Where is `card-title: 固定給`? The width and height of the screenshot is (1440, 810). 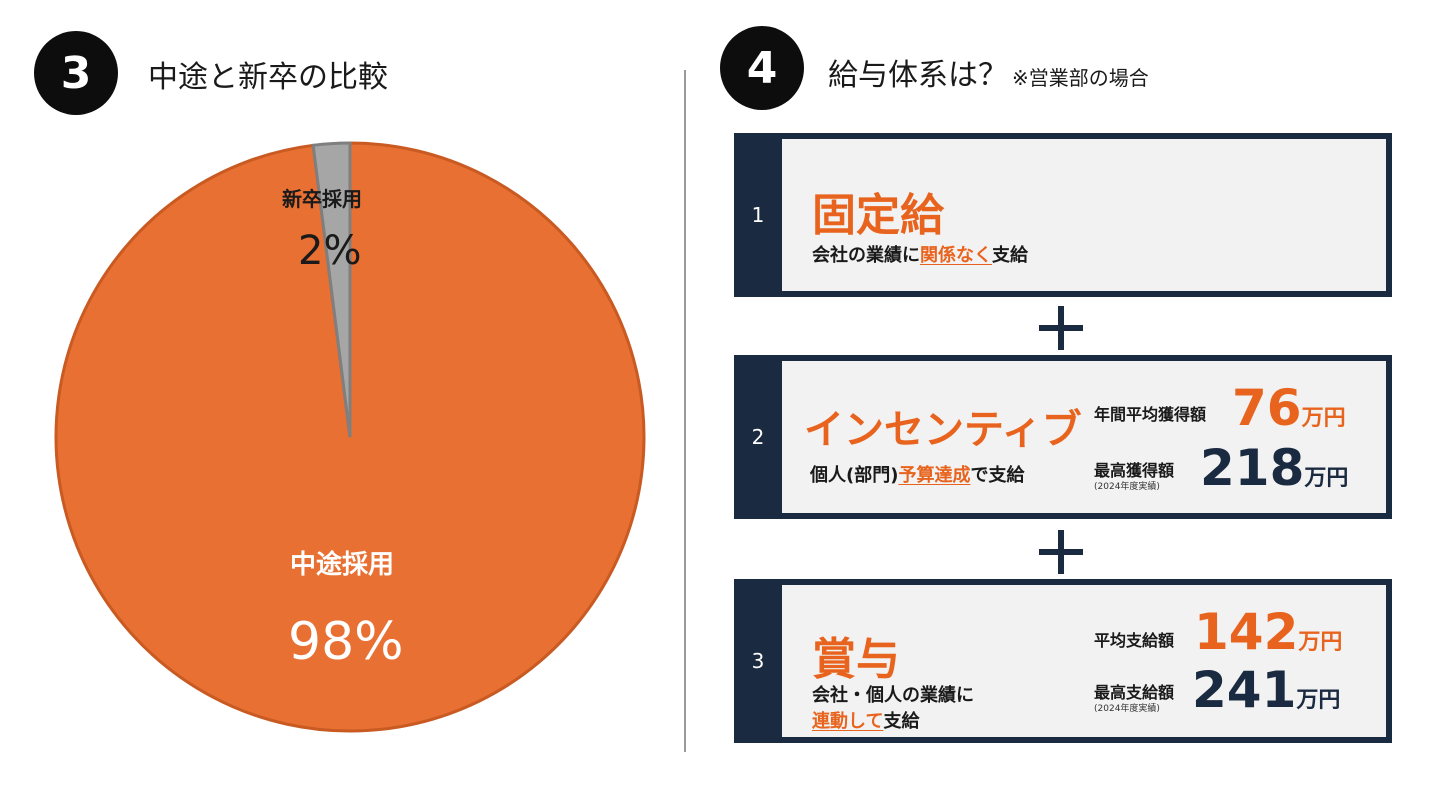 card-title: 固定給 is located at coordinates (878, 215).